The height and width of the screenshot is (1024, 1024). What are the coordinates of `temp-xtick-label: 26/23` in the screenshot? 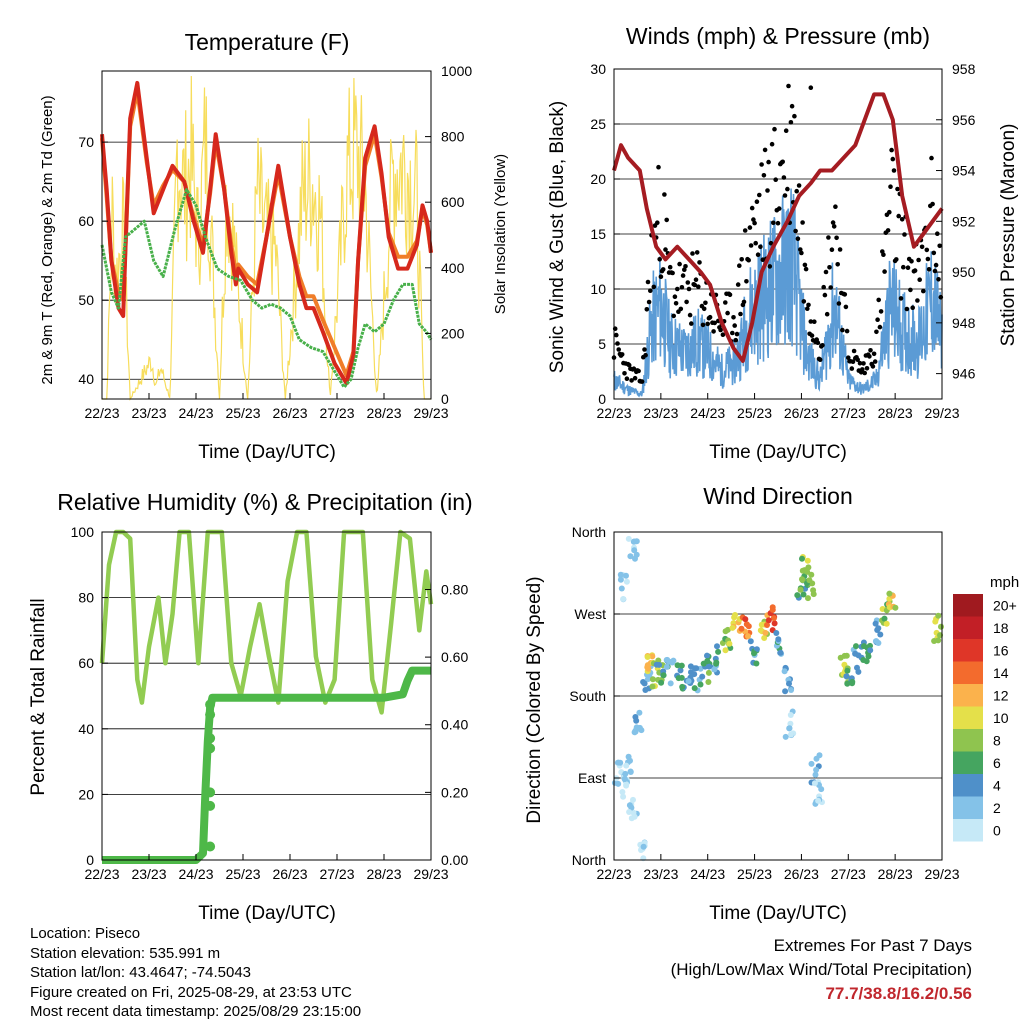 It's located at (289, 413).